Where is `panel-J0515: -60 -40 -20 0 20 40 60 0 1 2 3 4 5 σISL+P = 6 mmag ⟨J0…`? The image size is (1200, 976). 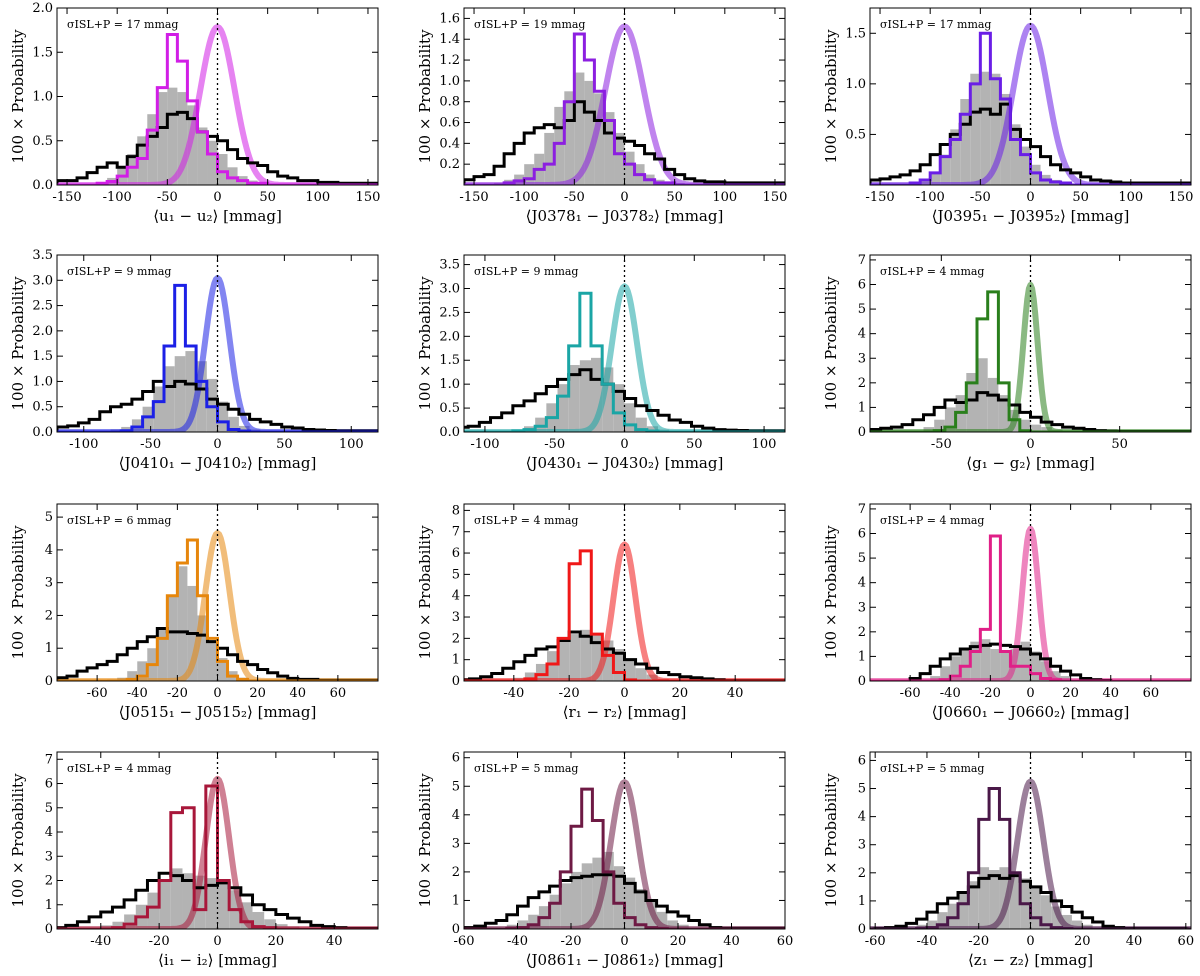
panel-J0515: -60 -40 -20 0 20 40 60 0 1 2 3 4 5 σISL+P = 6 mmag ⟨J0… is located at coordinates (194, 612).